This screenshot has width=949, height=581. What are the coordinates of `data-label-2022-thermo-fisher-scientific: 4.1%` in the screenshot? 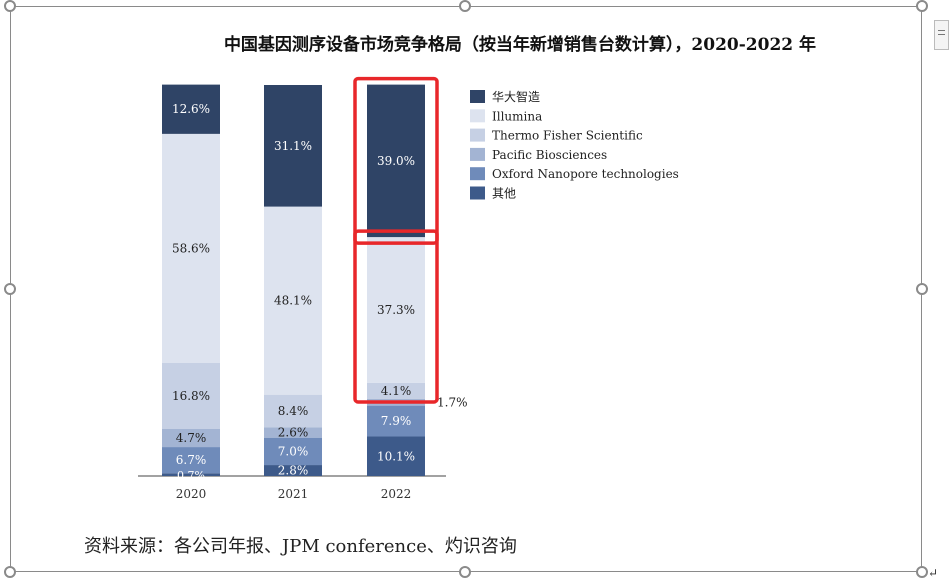 It's located at (396, 391).